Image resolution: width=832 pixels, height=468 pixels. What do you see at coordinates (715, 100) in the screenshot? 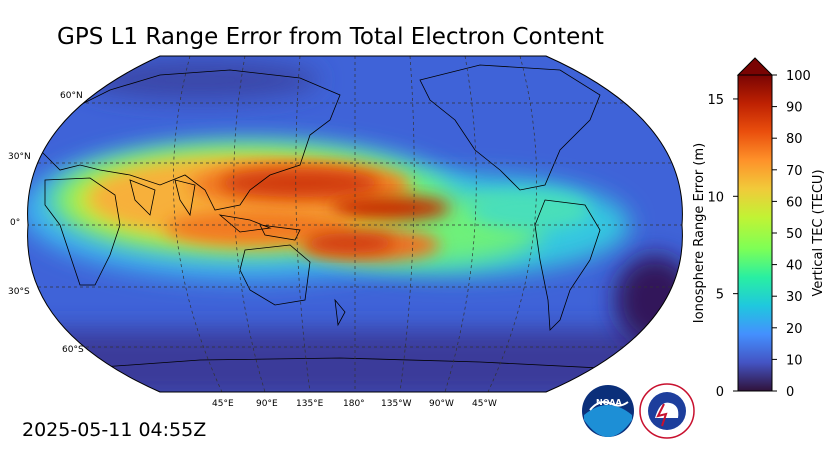
I see `range-error-tick-label: 15` at bounding box center [715, 100].